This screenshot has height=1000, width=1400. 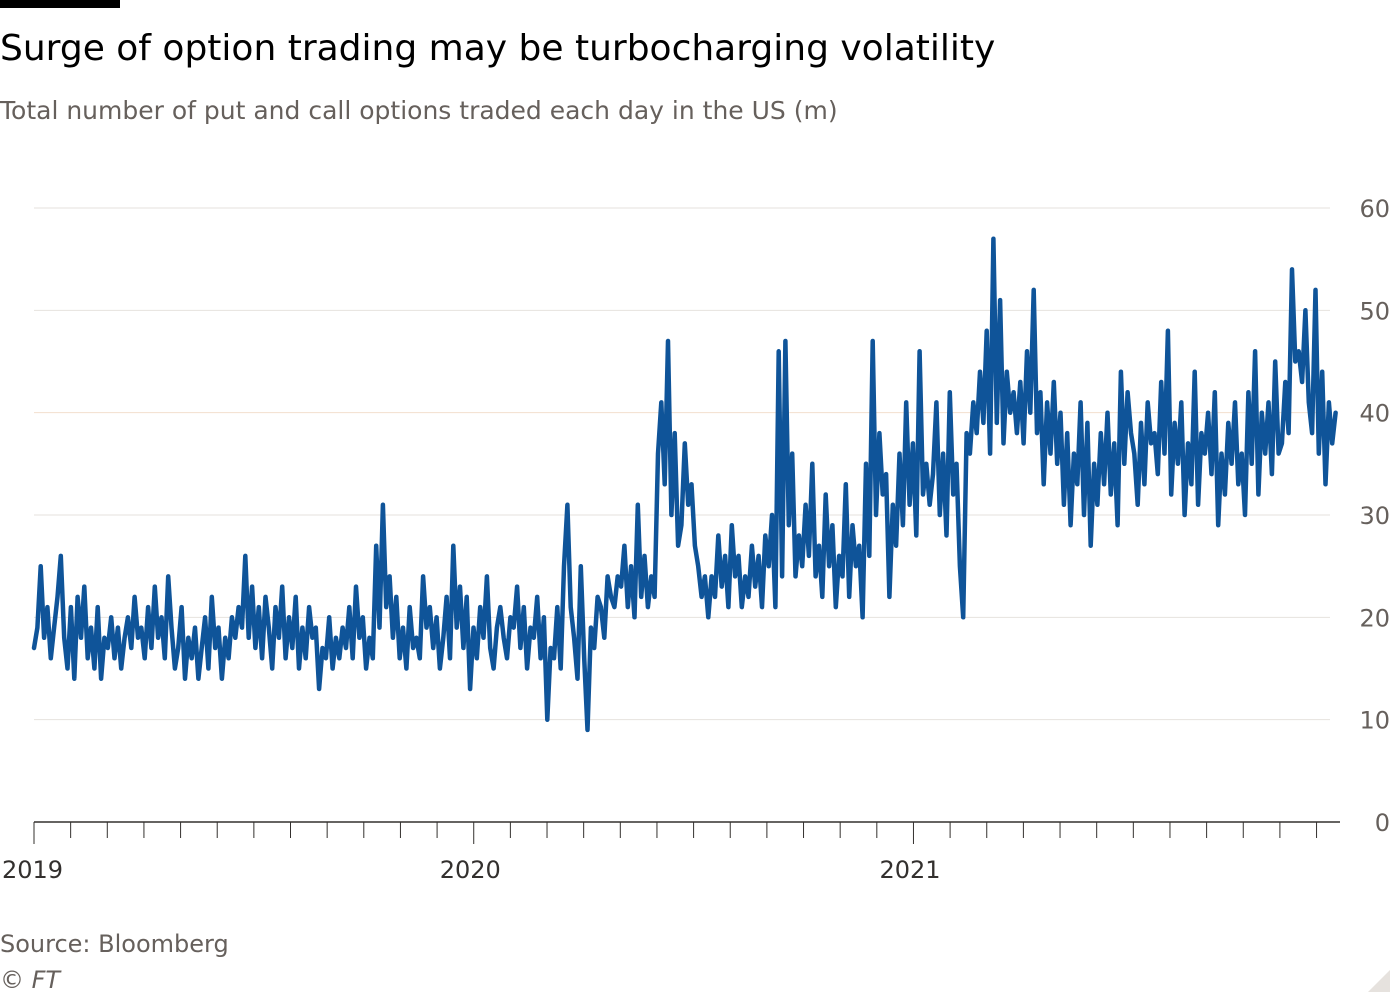 I want to click on x-tick-label-2019: 2019, so click(x=32, y=870).